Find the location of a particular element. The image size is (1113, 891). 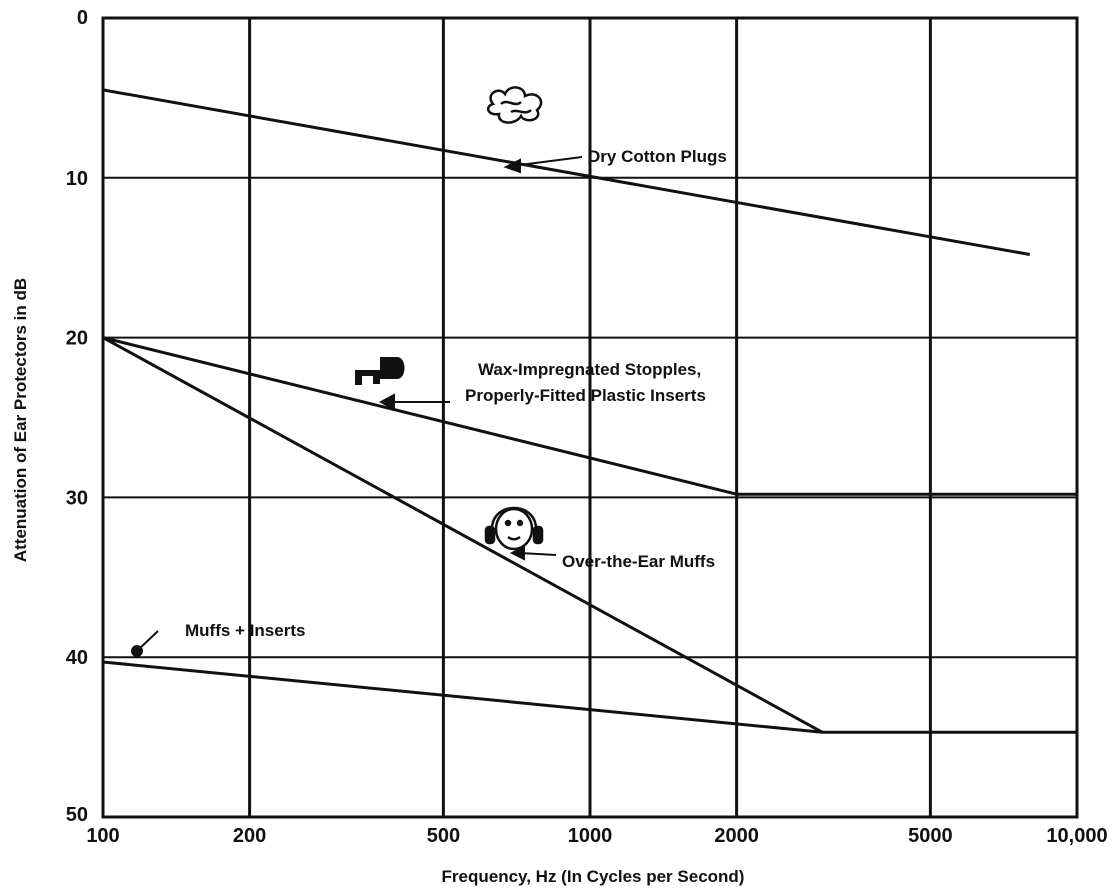

muffs-arrowhead is located at coordinates (517, 553).